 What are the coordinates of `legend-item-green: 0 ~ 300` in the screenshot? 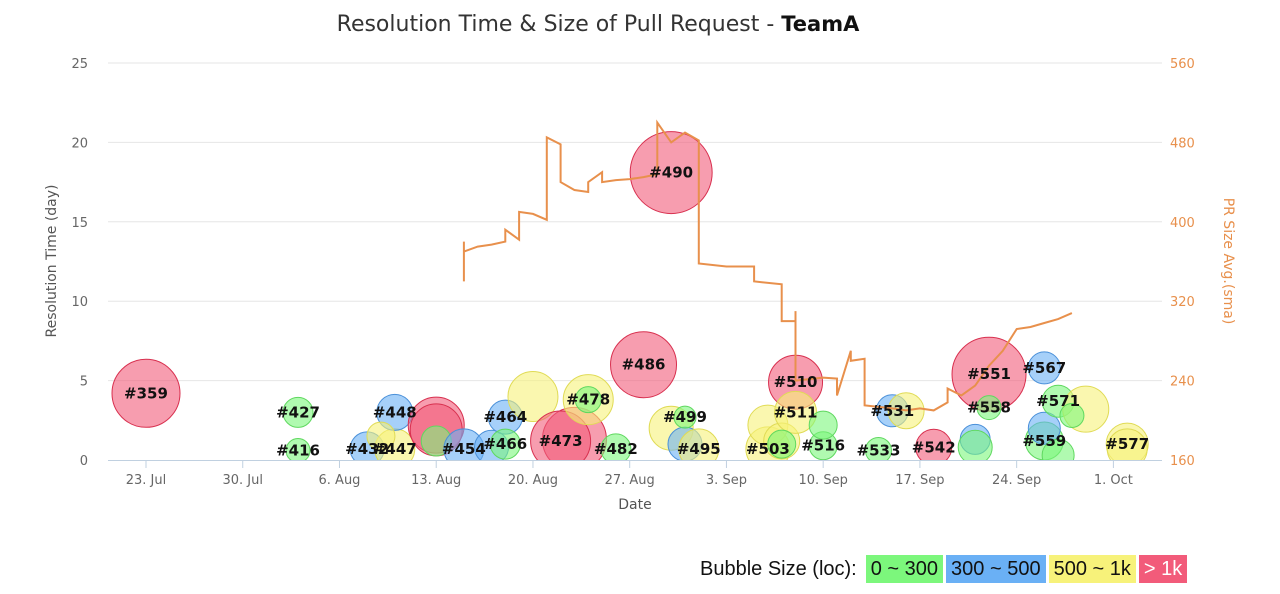 It's located at (904, 569).